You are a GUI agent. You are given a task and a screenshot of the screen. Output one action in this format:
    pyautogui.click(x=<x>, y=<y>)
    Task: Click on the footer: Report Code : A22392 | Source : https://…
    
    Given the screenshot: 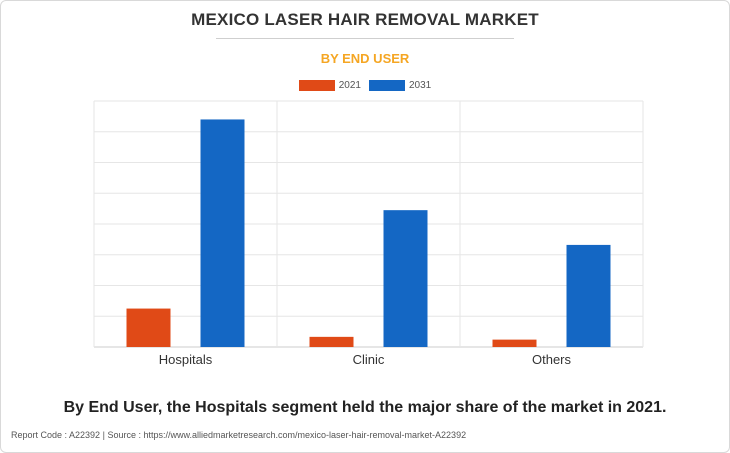 What is the action you would take?
    pyautogui.click(x=238, y=435)
    